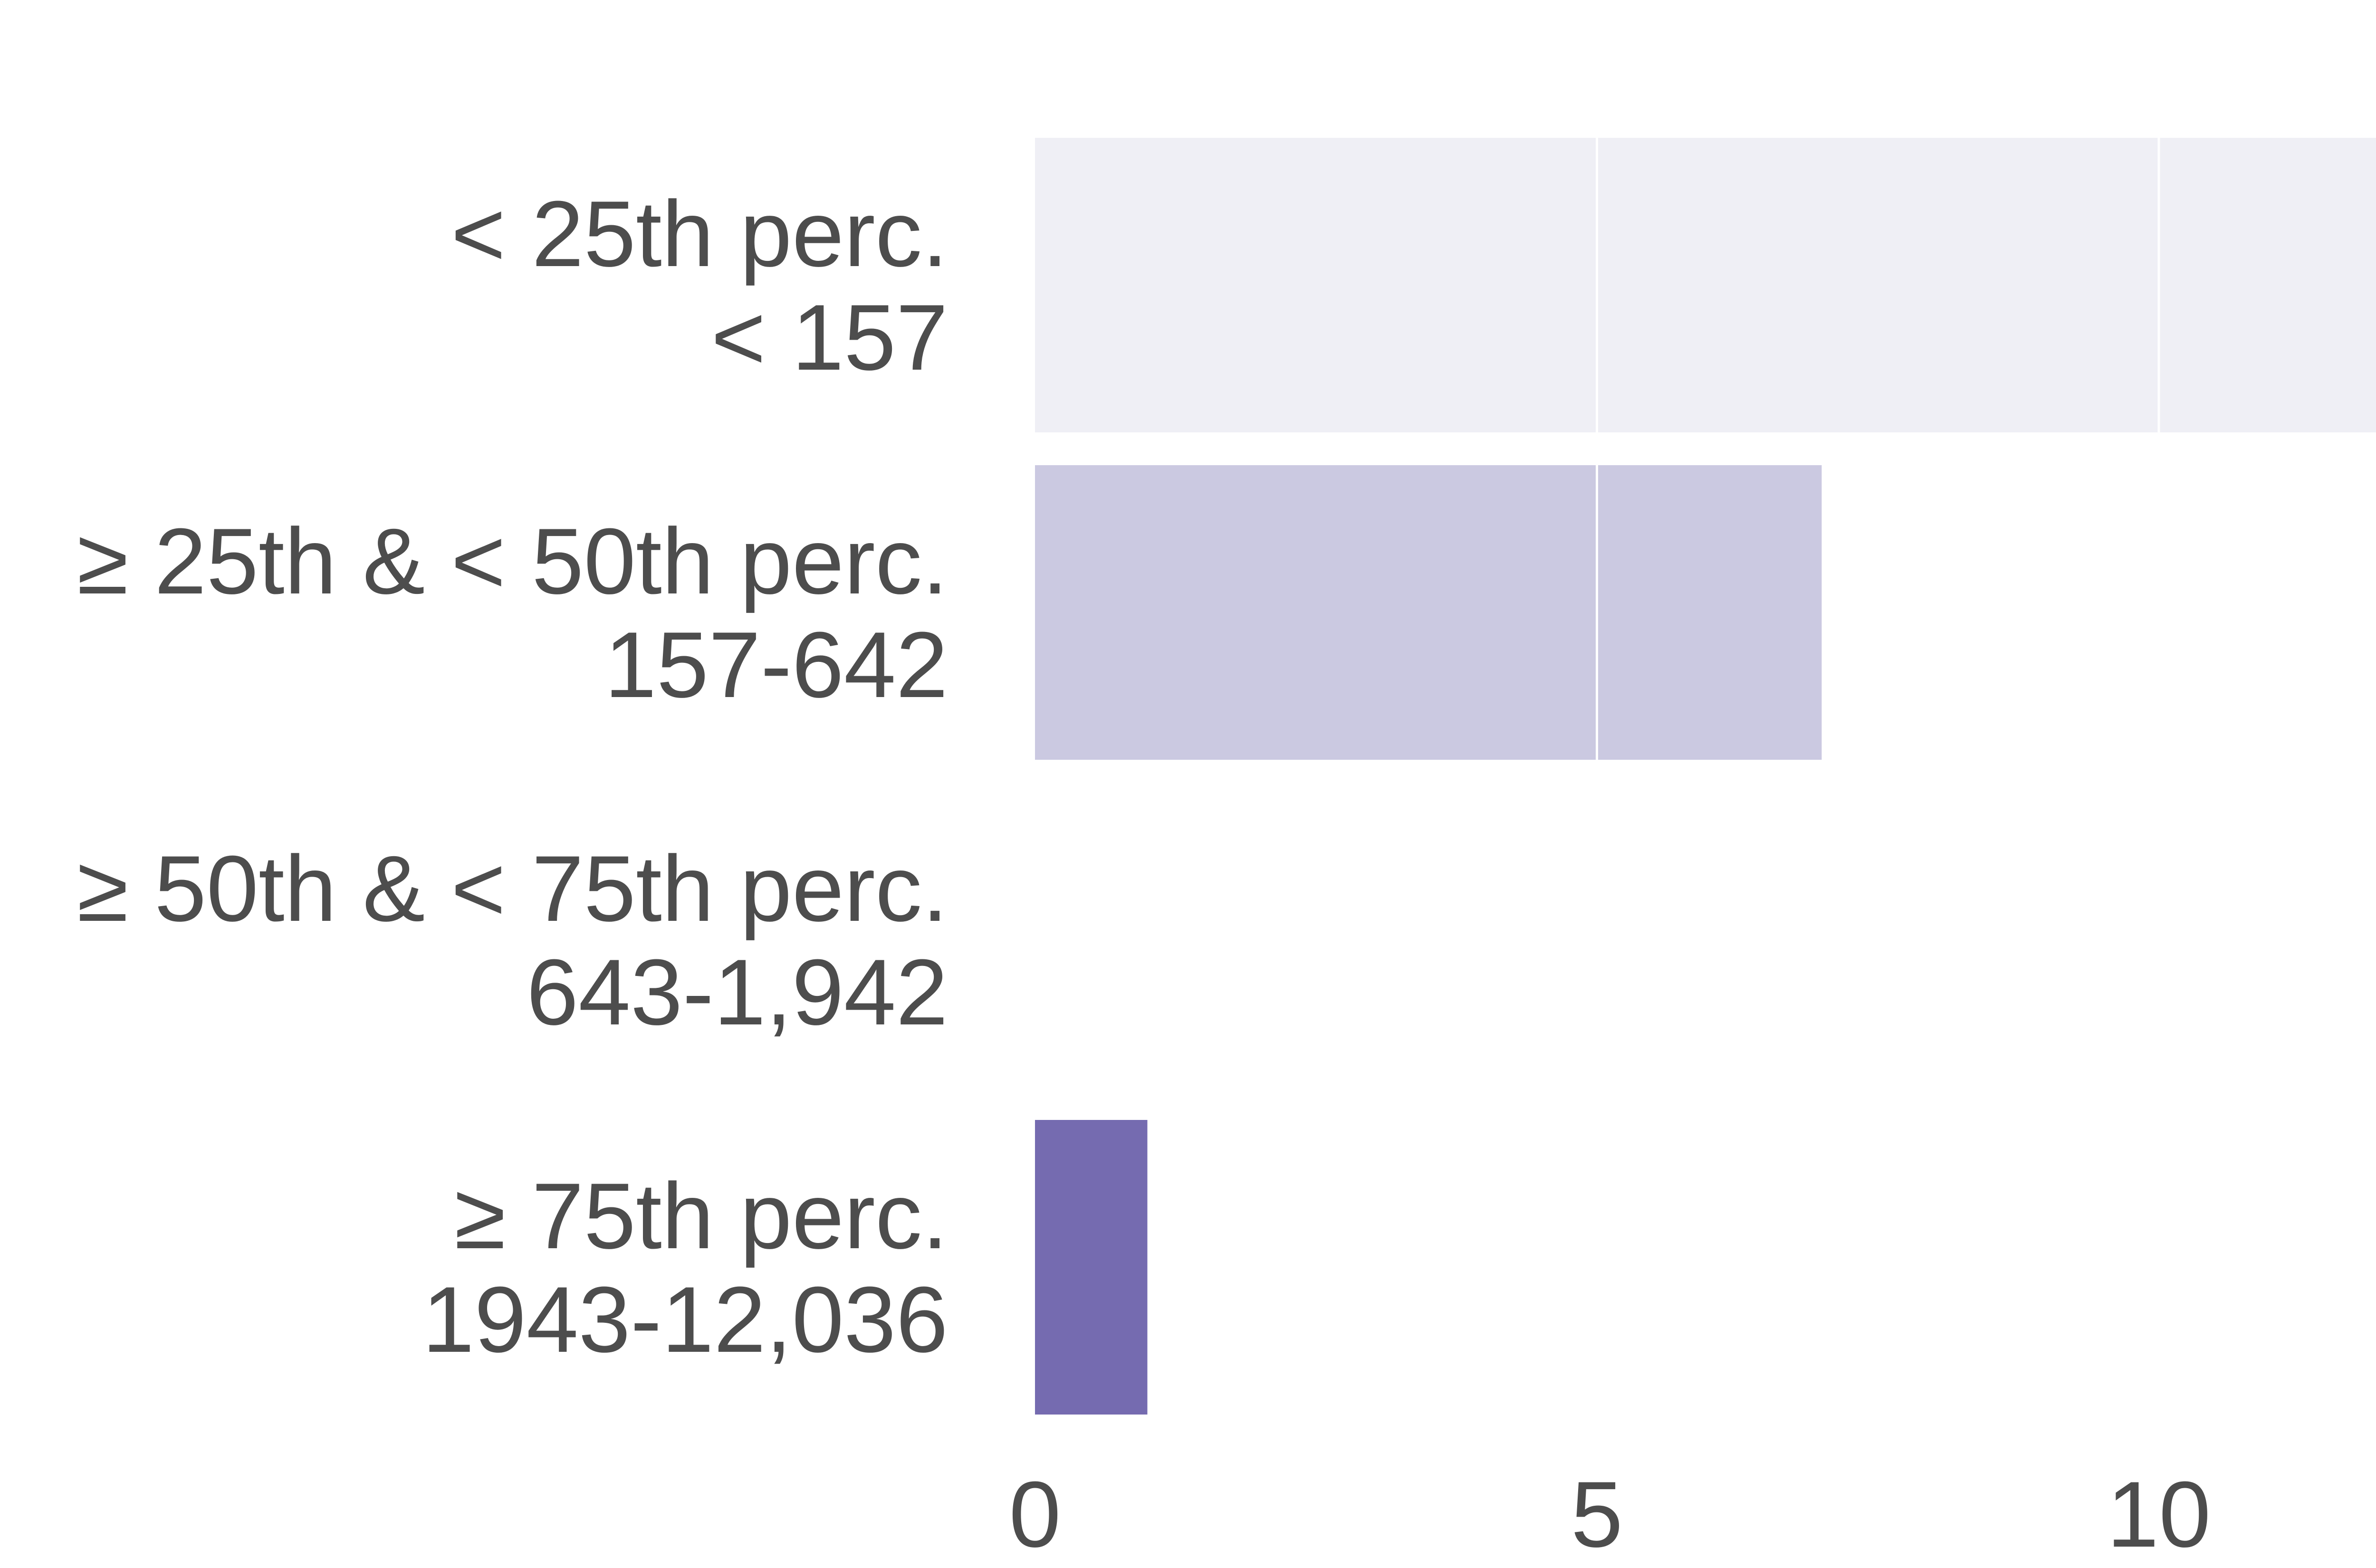  Describe the element at coordinates (512, 889) in the screenshot. I see `category-label-line: ≥ 50th & < 75th perc.` at that location.